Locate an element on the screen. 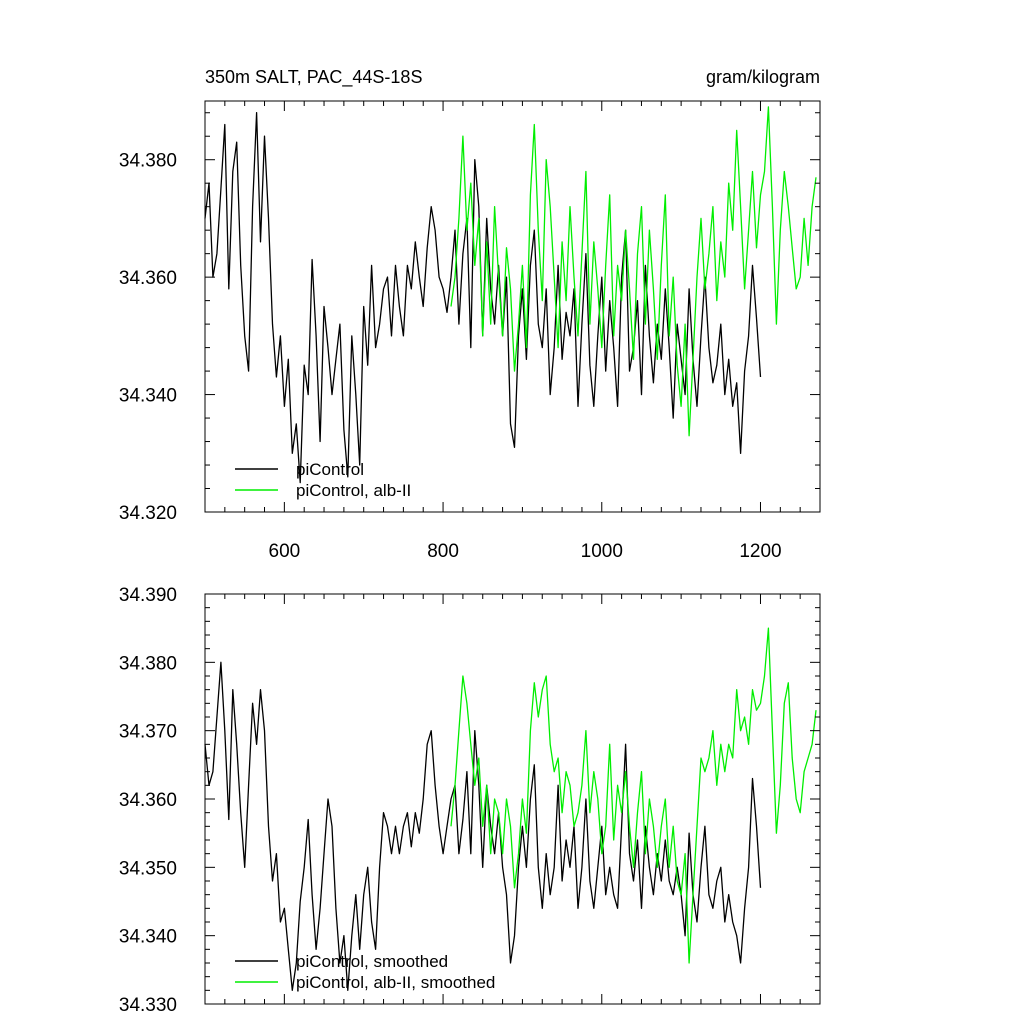 The width and height of the screenshot is (1024, 1024). x-tick-label: 1000 is located at coordinates (602, 551).